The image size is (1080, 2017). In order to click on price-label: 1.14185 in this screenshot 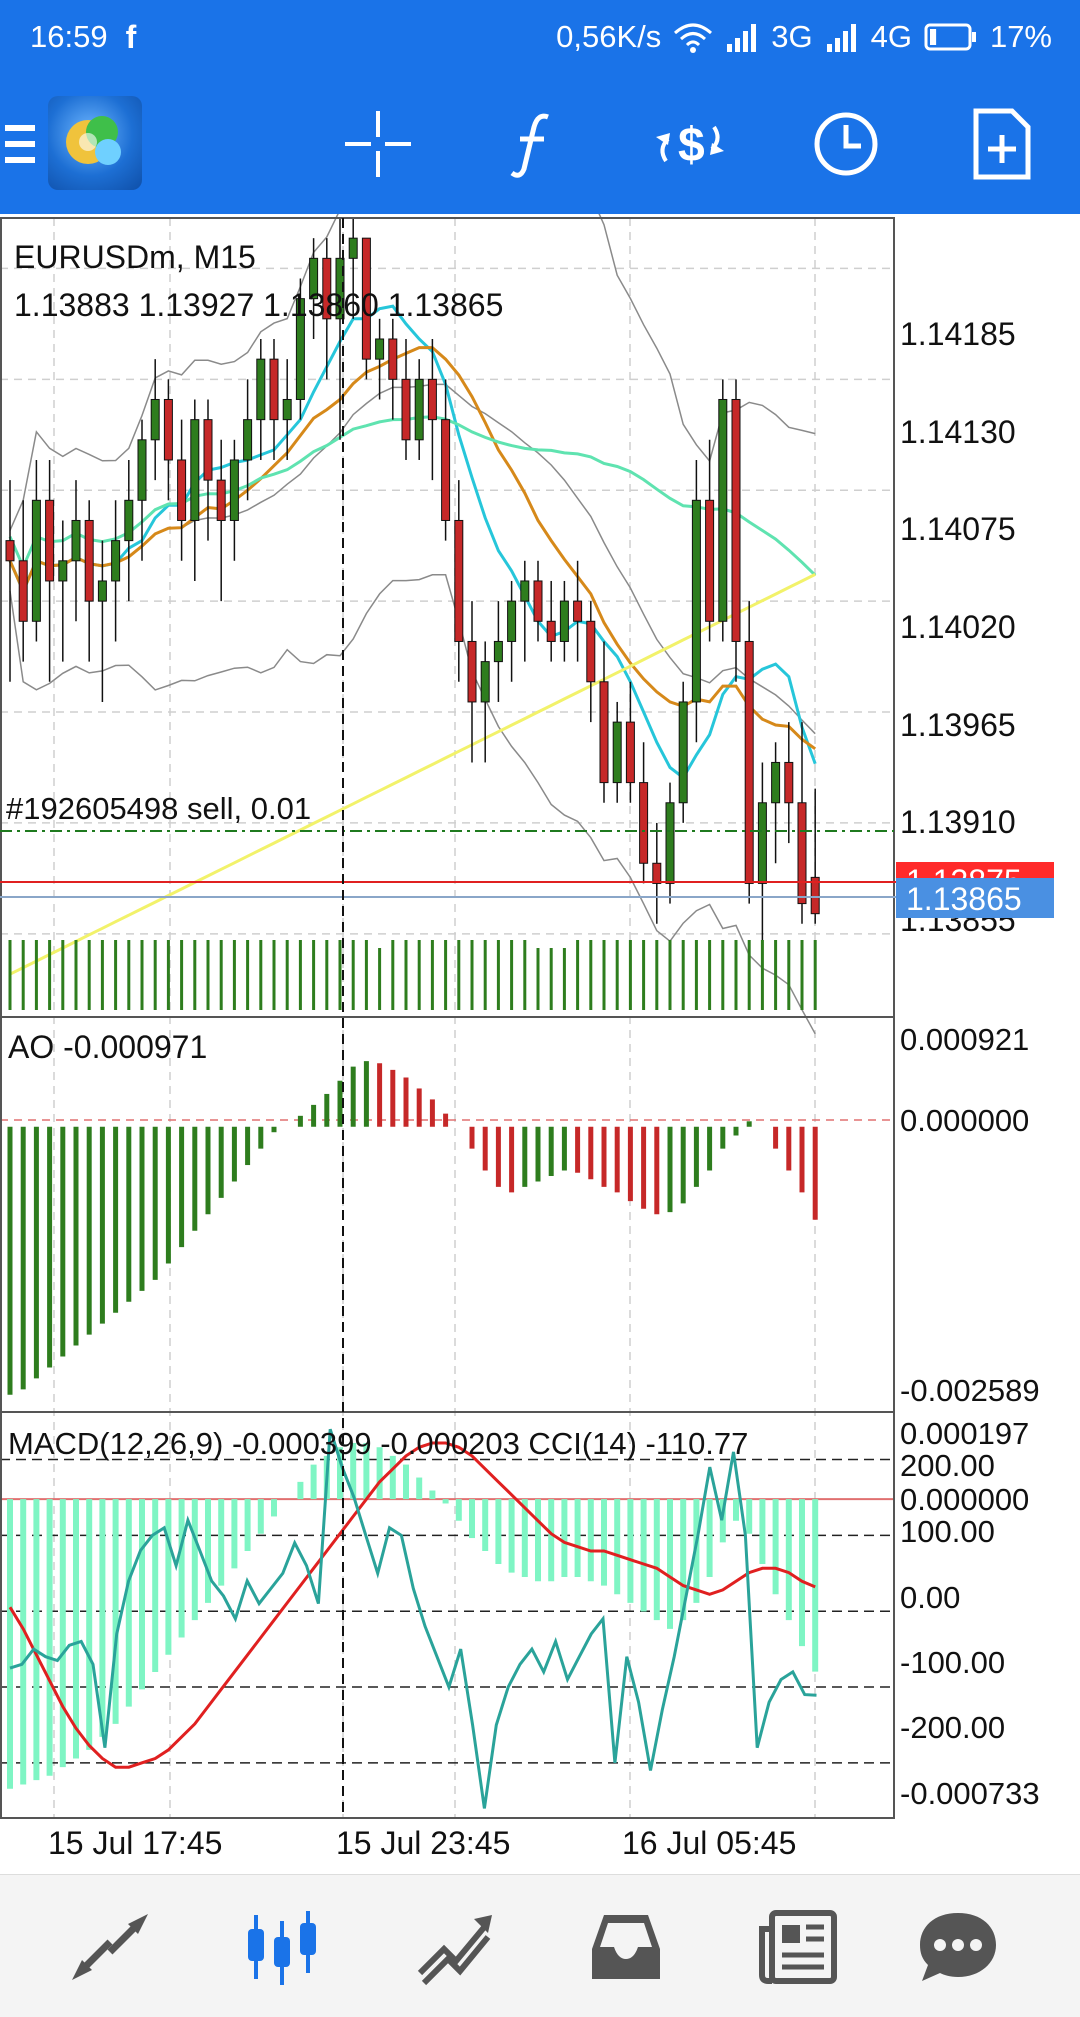, I will do `click(958, 334)`.